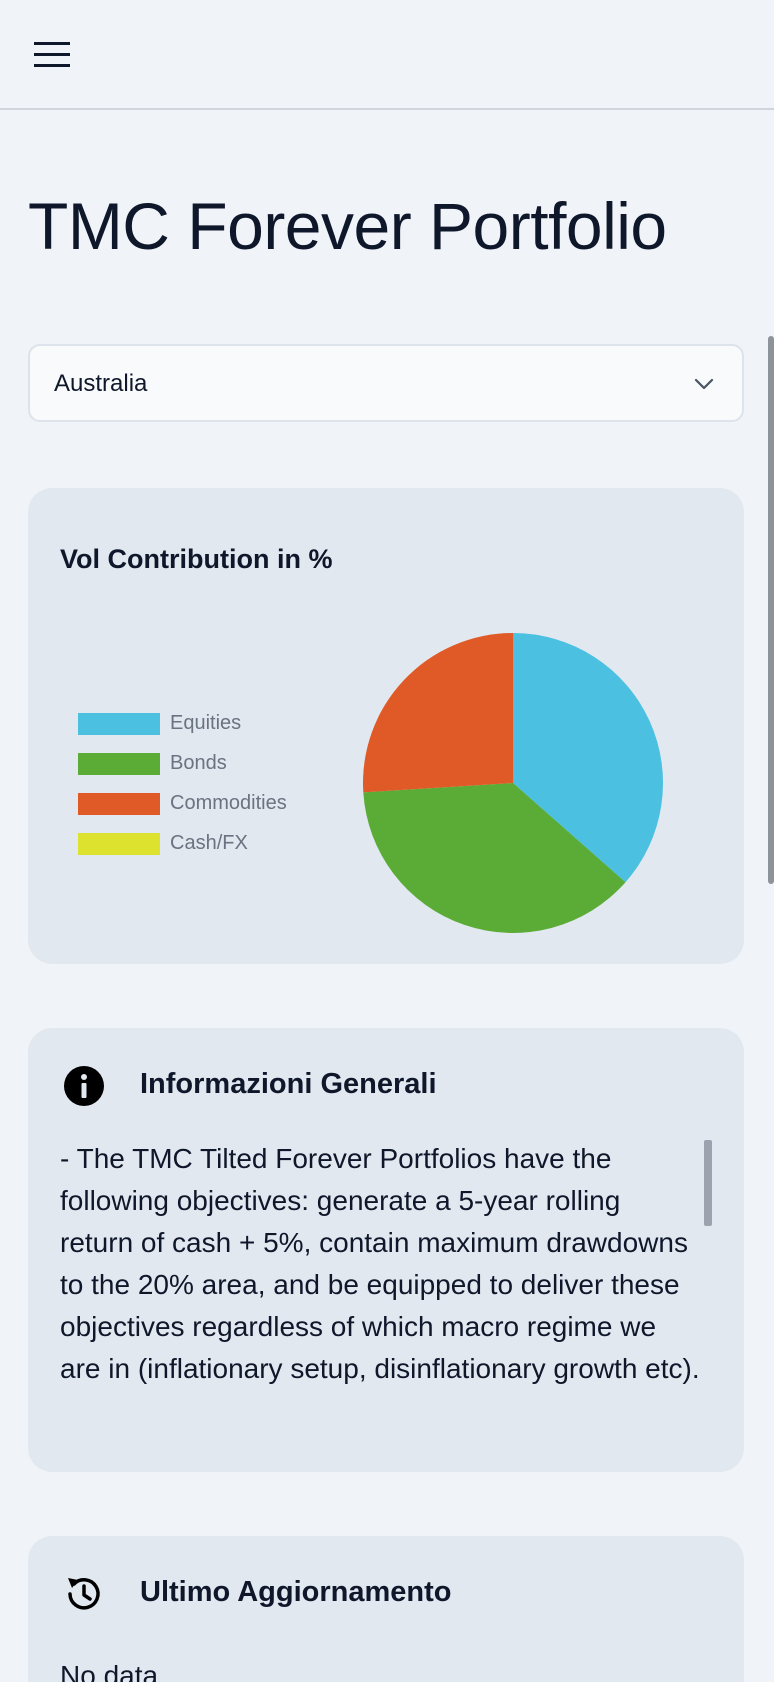 Image resolution: width=774 pixels, height=1682 pixels. Describe the element at coordinates (196, 559) in the screenshot. I see `chart-title: Vol Contribution in %` at that location.